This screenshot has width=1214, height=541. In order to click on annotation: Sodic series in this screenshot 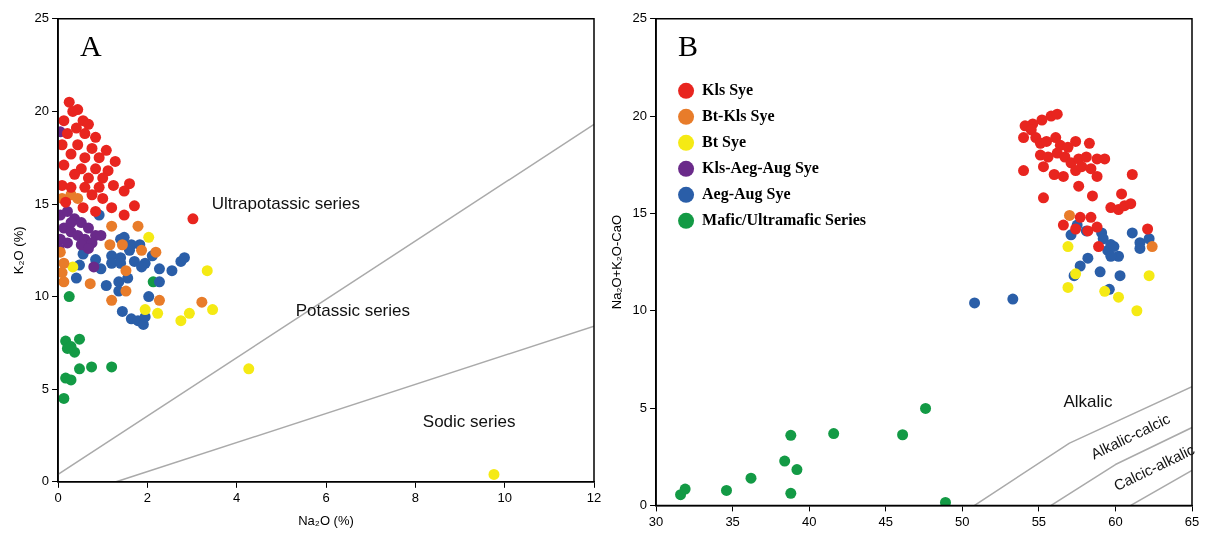, I will do `click(469, 422)`.